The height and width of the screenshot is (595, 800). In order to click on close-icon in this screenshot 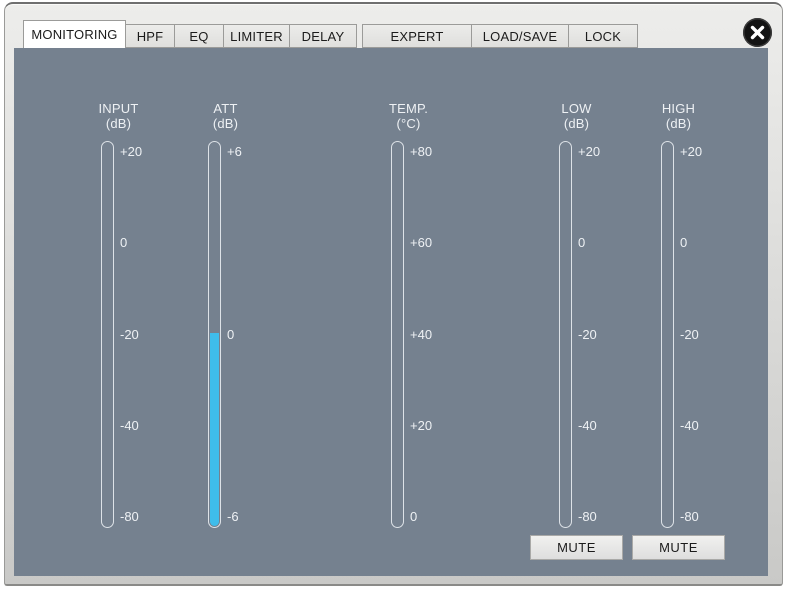, I will do `click(757, 32)`.